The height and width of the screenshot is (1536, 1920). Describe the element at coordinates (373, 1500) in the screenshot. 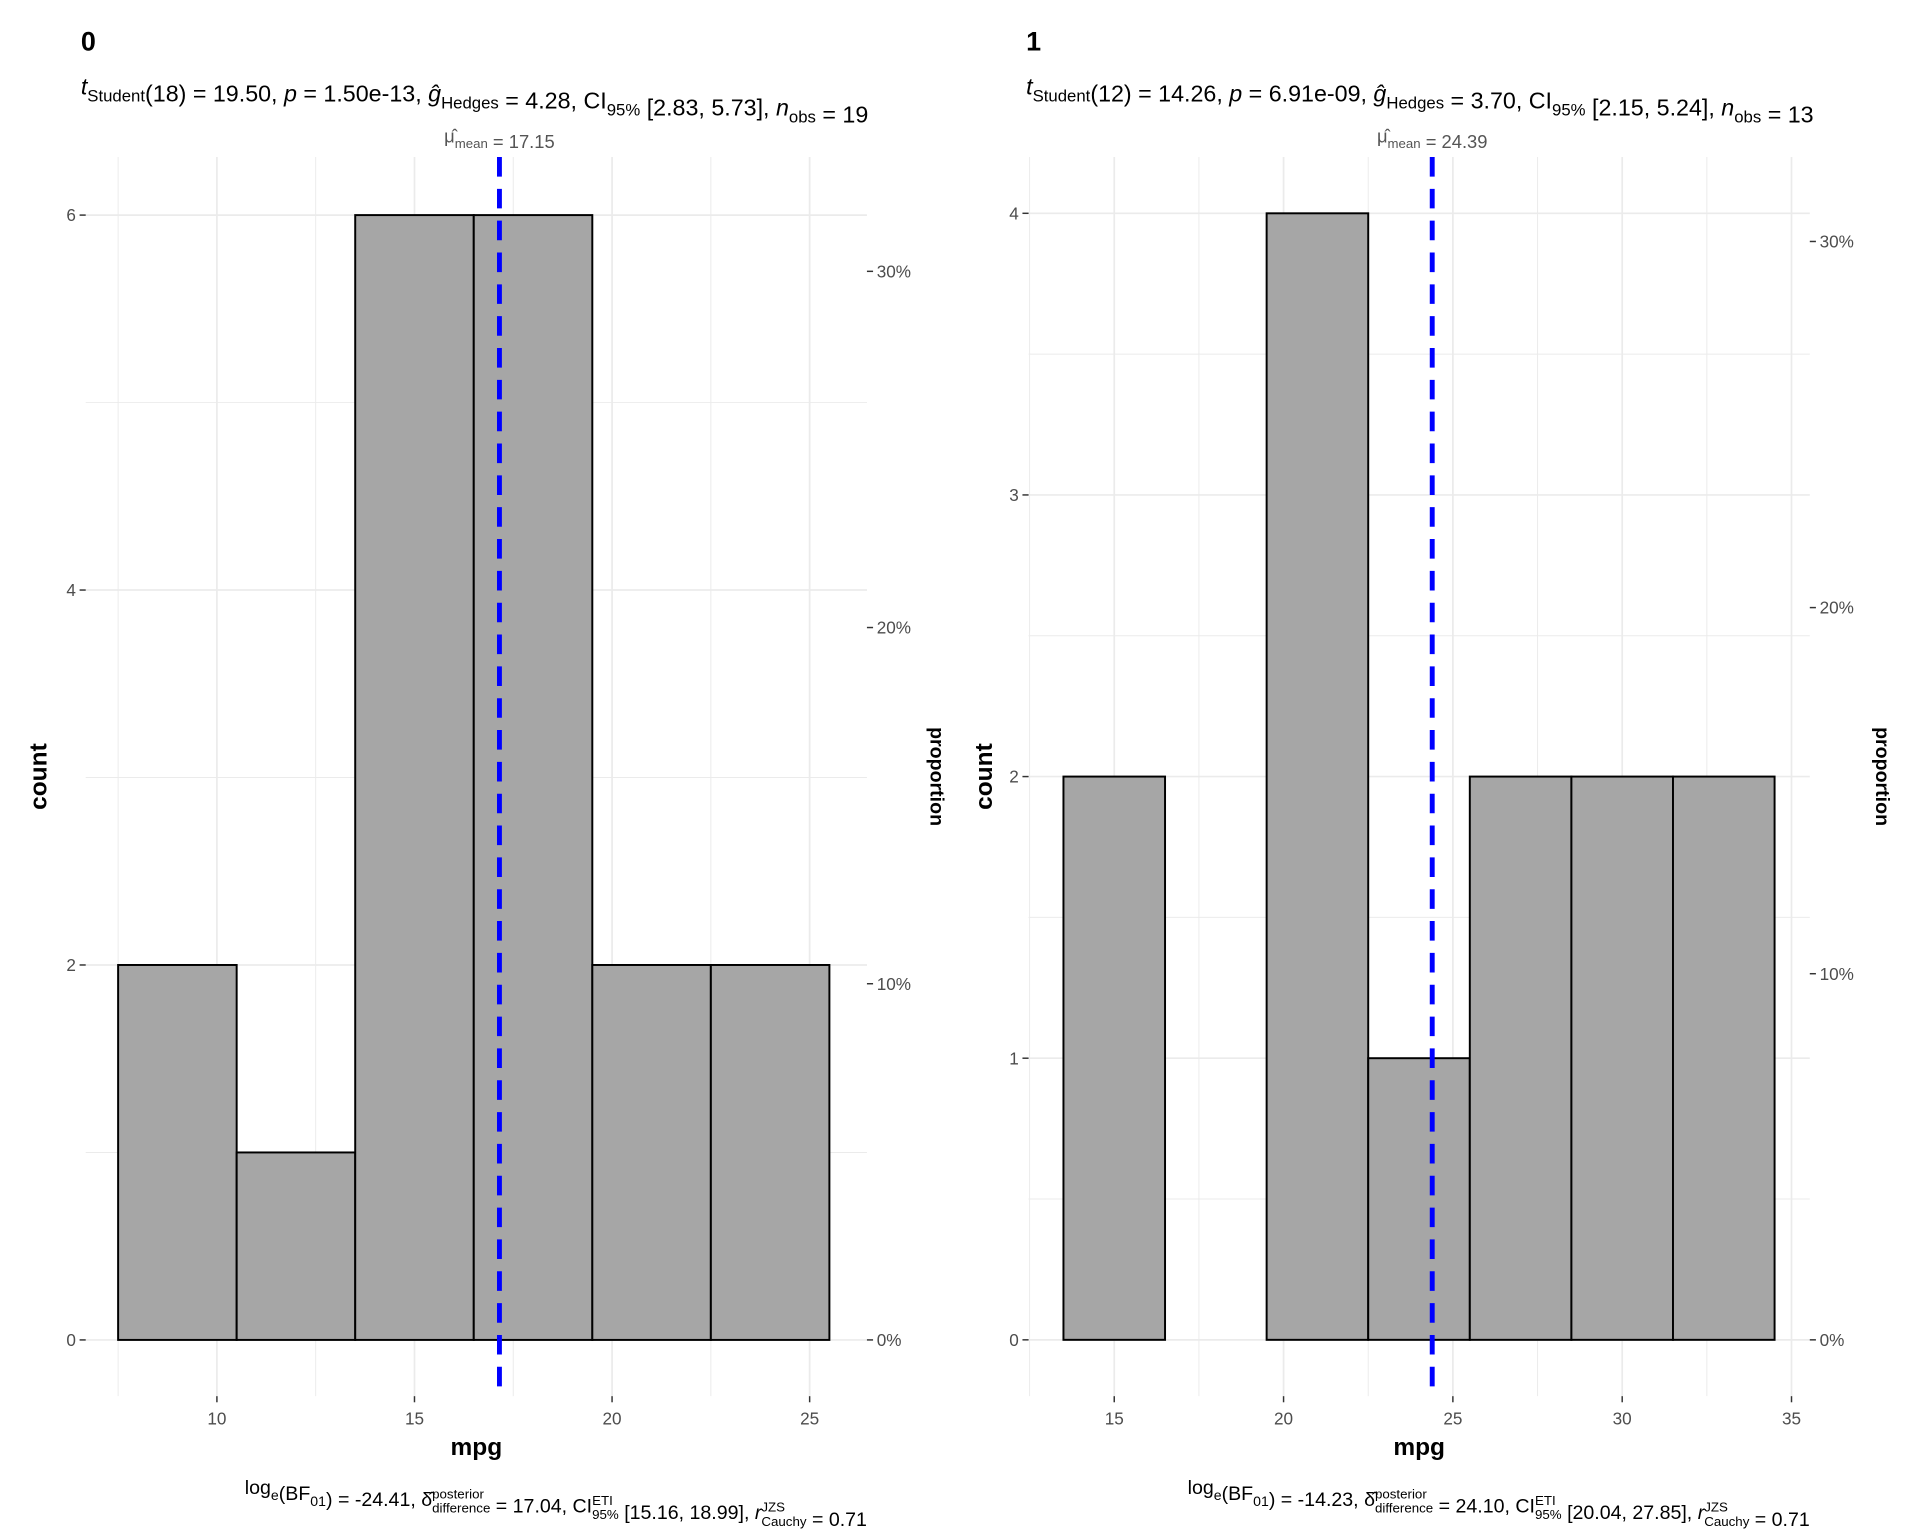

I see `text-segment: ) = -24.41,` at that location.